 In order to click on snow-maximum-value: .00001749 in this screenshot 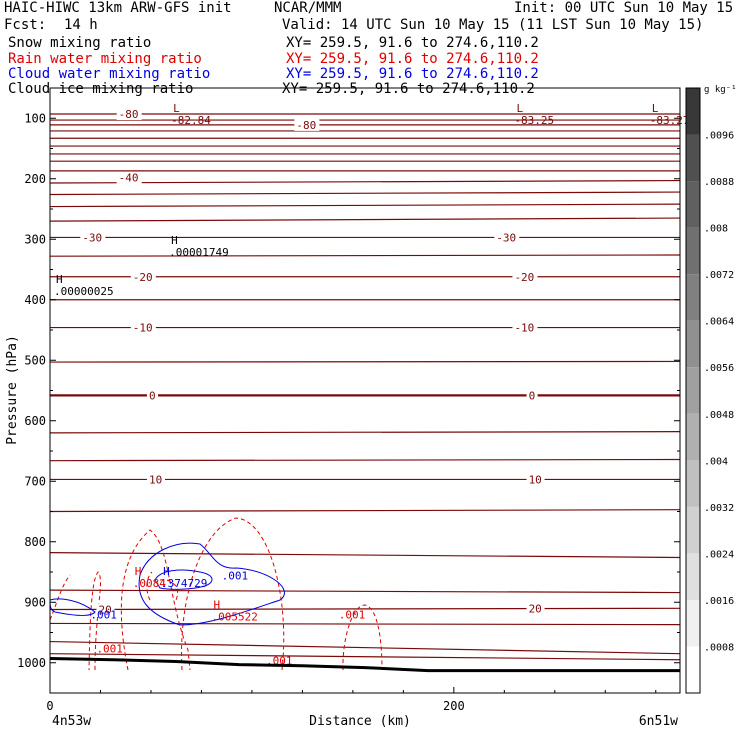, I will do `click(199, 252)`.